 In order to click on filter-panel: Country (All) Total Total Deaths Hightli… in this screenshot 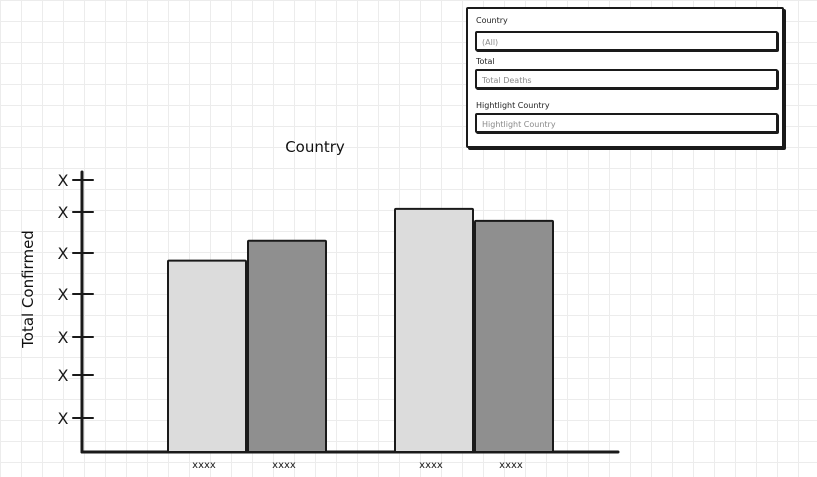, I will do `click(625, 77)`.